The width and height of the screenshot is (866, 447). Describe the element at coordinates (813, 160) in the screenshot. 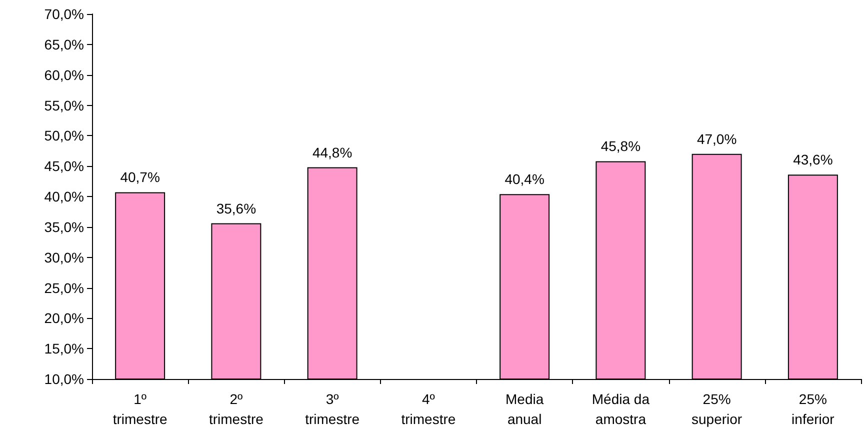

I see `data-label: 43,6%` at that location.